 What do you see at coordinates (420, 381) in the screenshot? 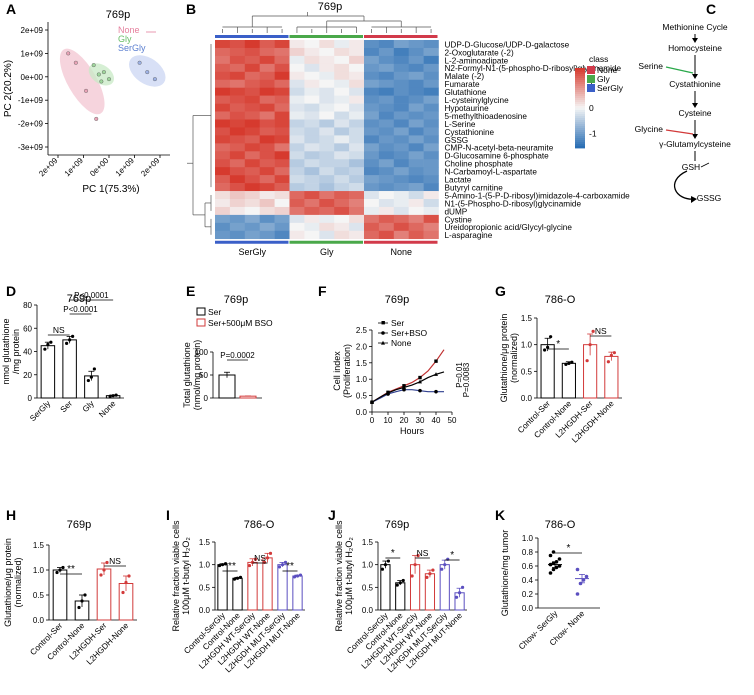
I see `series-marker-None` at bounding box center [420, 381].